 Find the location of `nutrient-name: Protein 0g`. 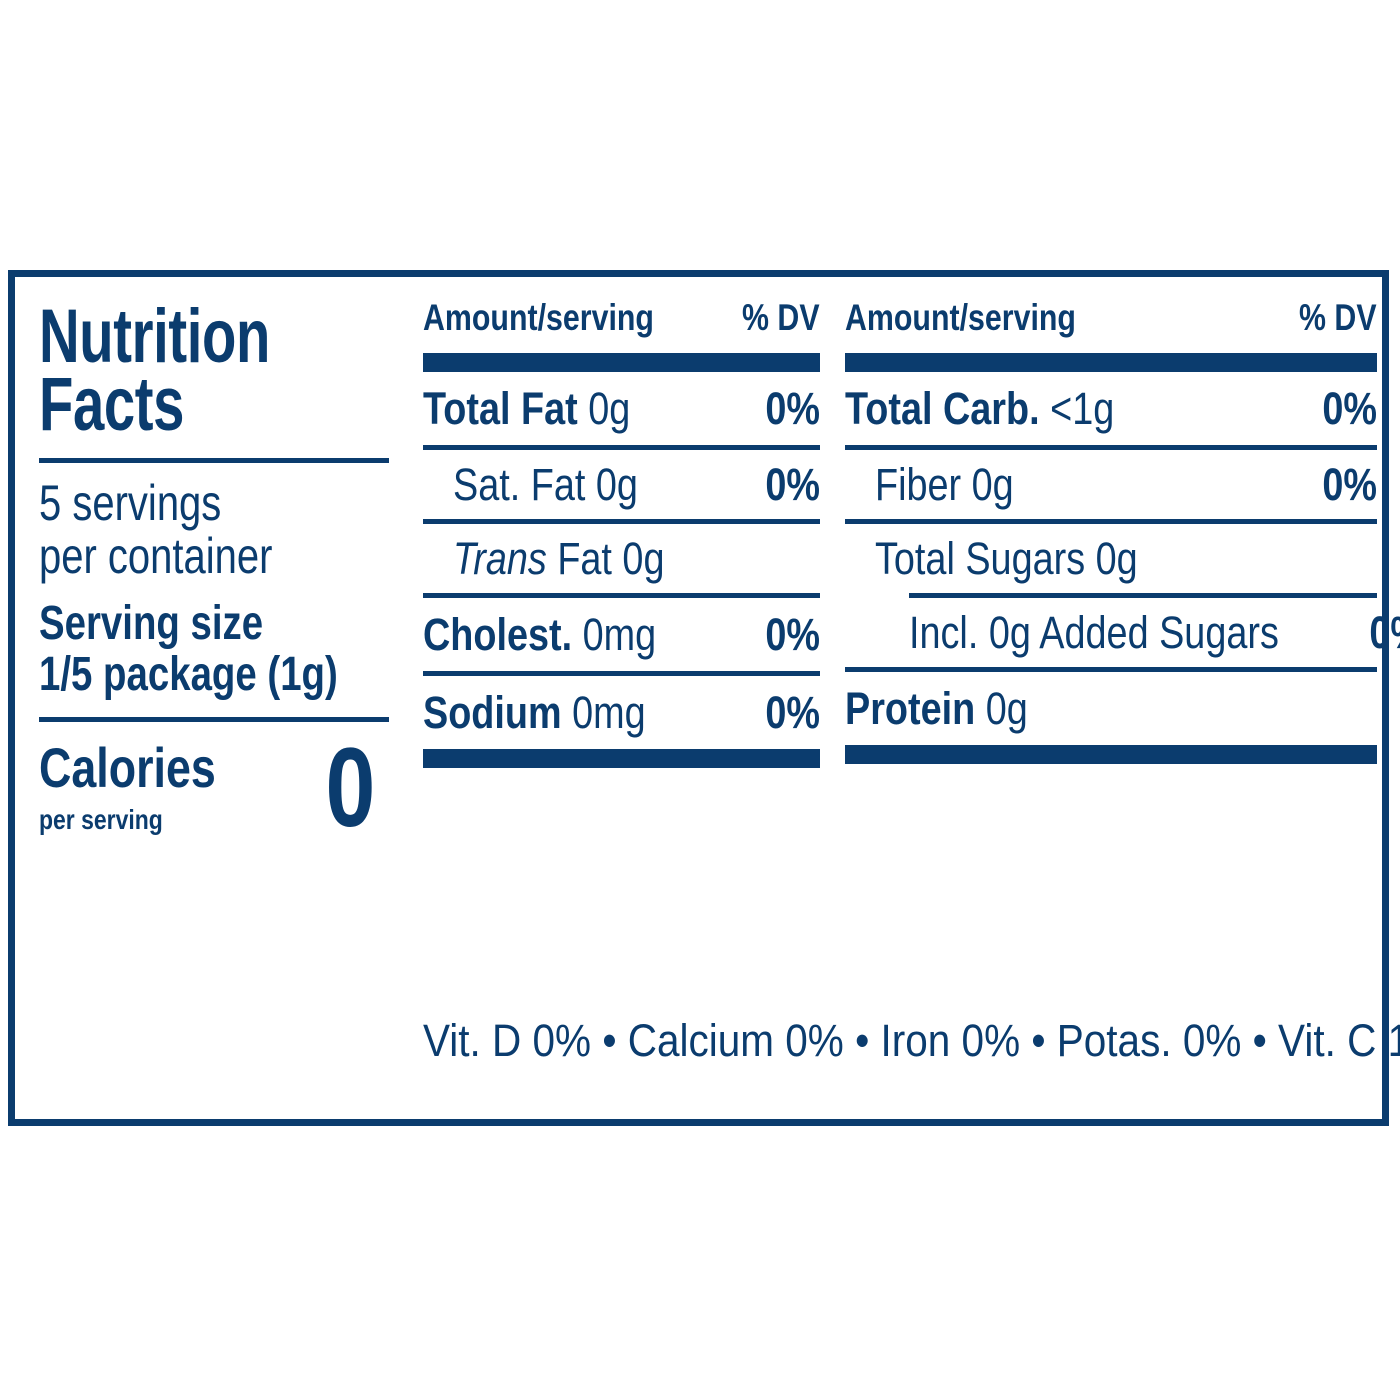

nutrient-name: Protein 0g is located at coordinates (954, 708).